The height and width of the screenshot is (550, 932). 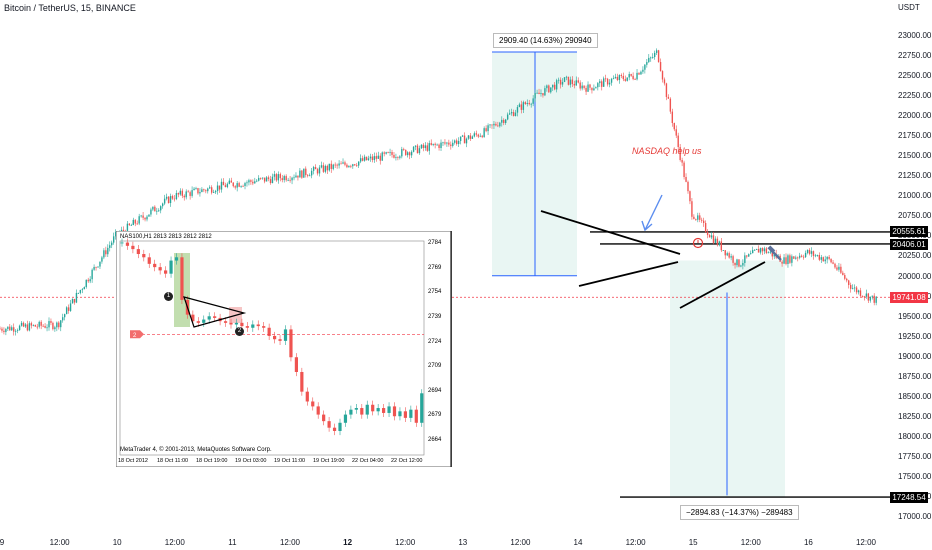 I want to click on measure-label-down: −2894.83 (−14.37%) −289483, so click(x=739, y=512).